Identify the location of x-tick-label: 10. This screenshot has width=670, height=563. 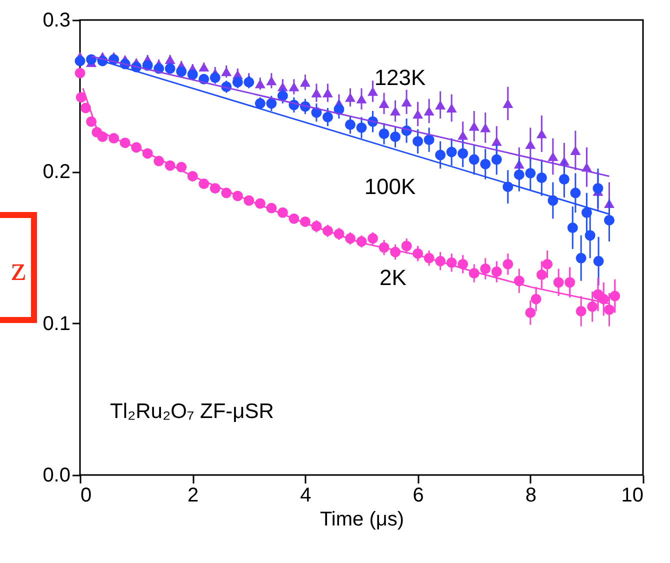
(632, 495).